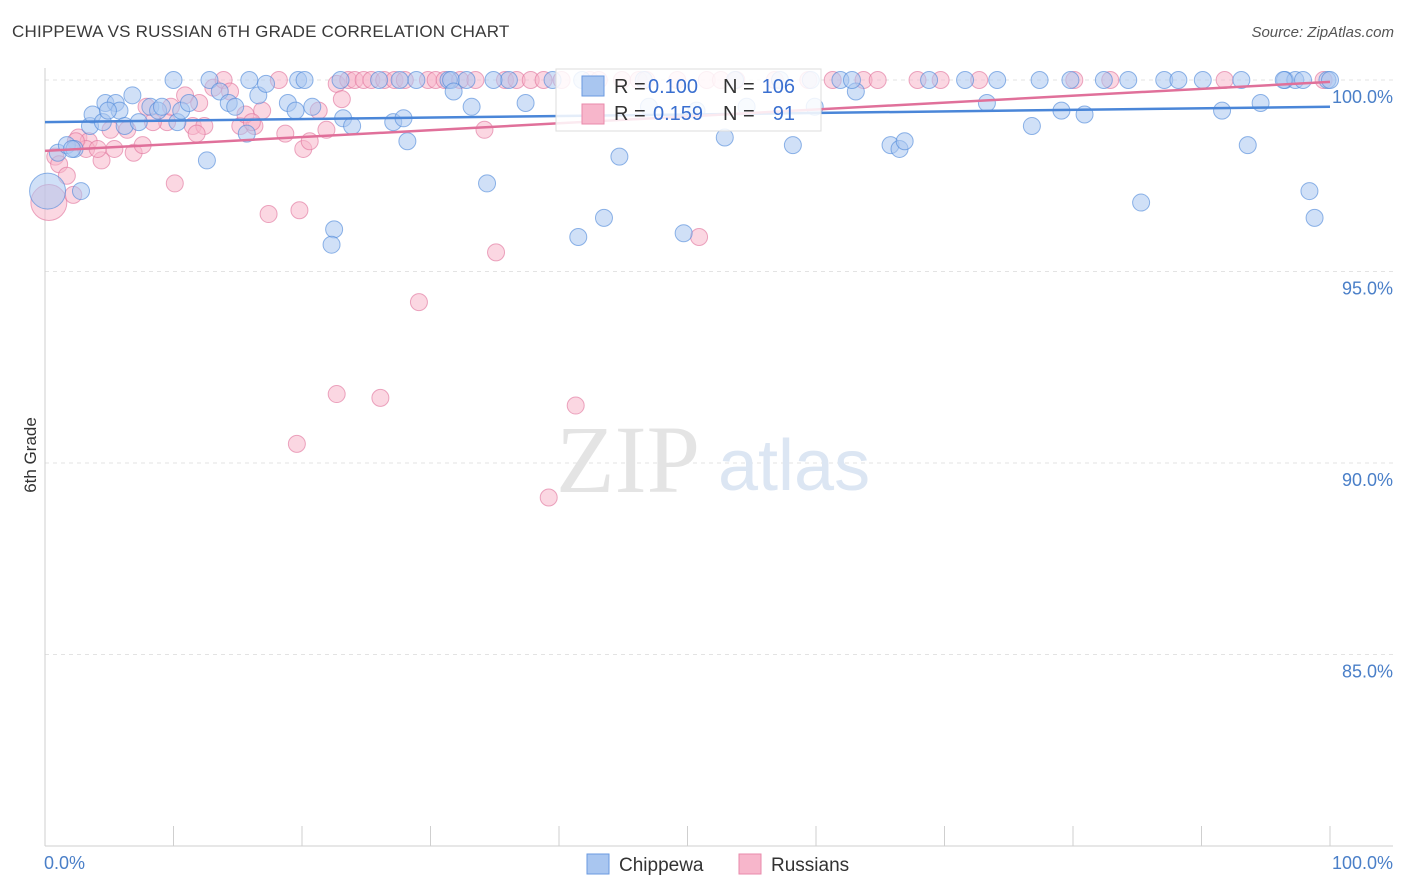 This screenshot has height=892, width=1406. What do you see at coordinates (673, 87) in the screenshot?
I see `legend-r-value-1: 0.100` at bounding box center [673, 87].